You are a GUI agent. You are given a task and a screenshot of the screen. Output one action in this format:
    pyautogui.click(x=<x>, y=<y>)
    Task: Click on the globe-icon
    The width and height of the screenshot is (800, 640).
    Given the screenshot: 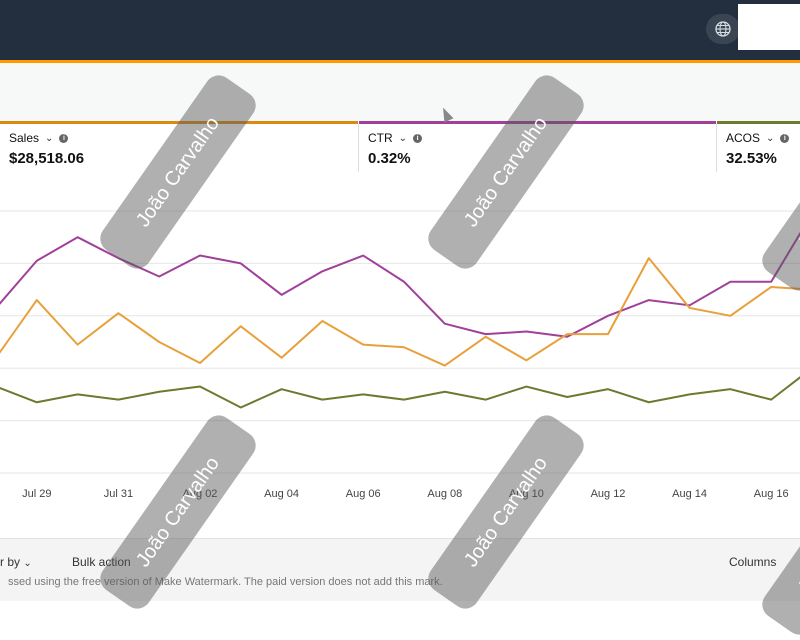 What is the action you would take?
    pyautogui.click(x=723, y=29)
    